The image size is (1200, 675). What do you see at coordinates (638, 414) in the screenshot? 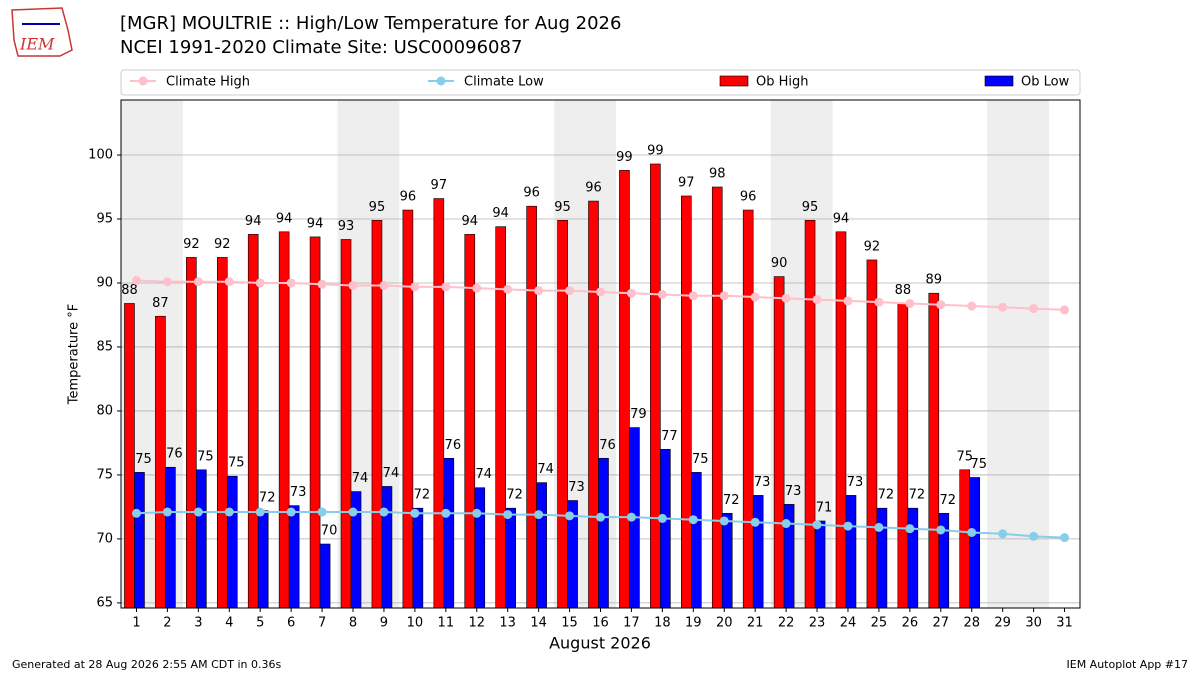
I see `data-label: 79` at bounding box center [638, 414].